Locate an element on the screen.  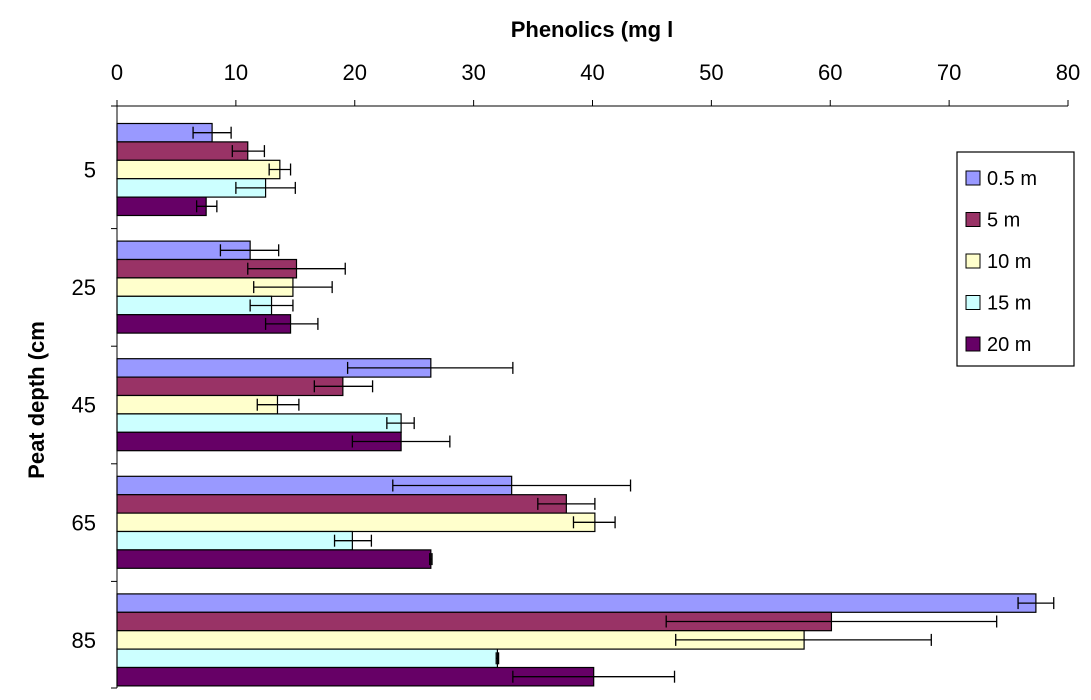
legend-label: 0.5 m is located at coordinates (1012, 179).